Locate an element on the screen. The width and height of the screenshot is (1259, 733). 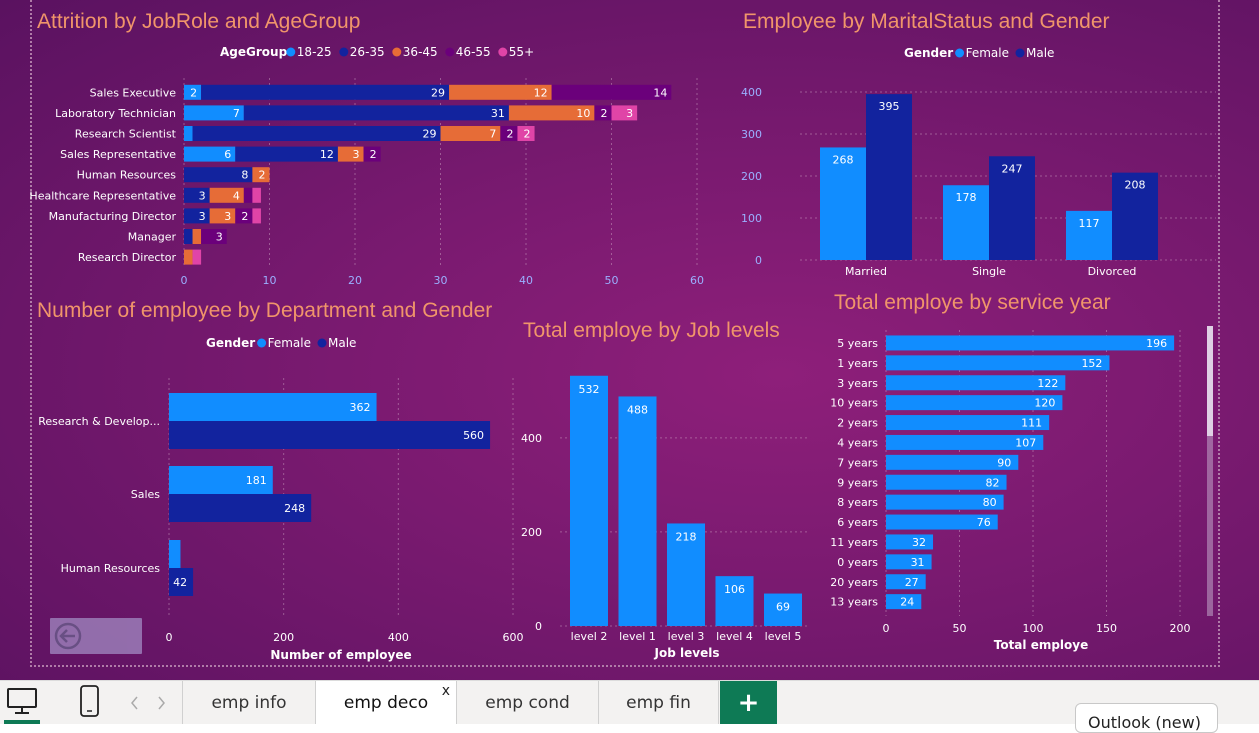
desktop-view-button is located at coordinates (22, 702).